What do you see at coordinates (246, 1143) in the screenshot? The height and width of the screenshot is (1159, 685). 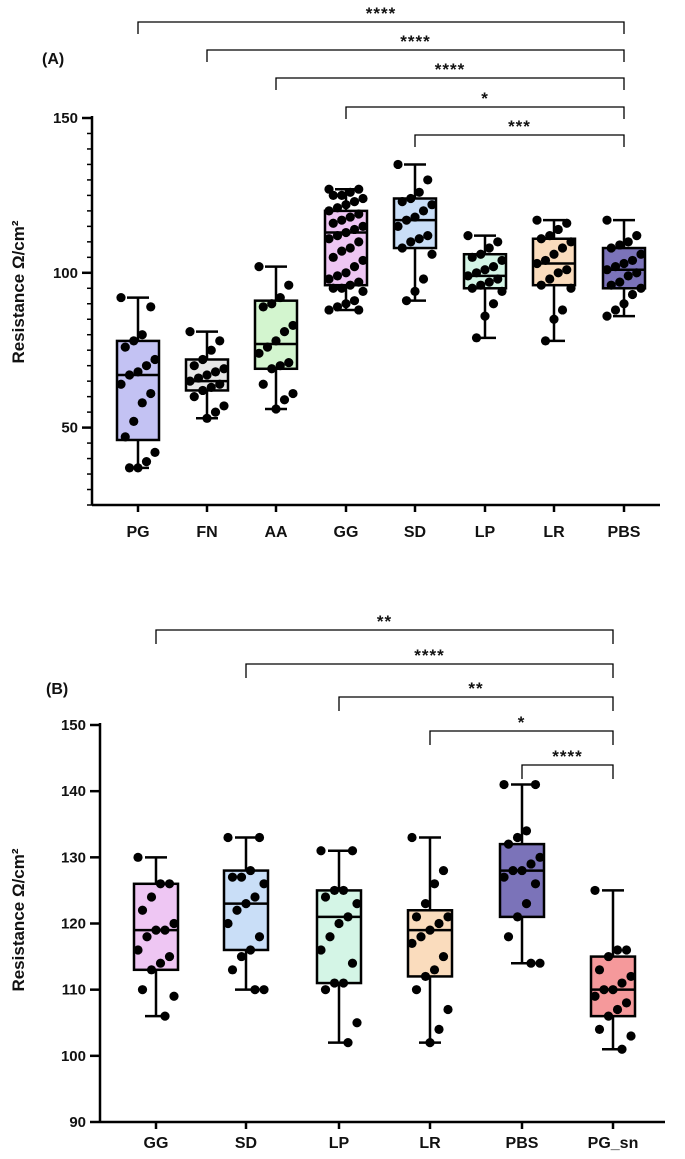 I see `x-tick-label-b: SD` at bounding box center [246, 1143].